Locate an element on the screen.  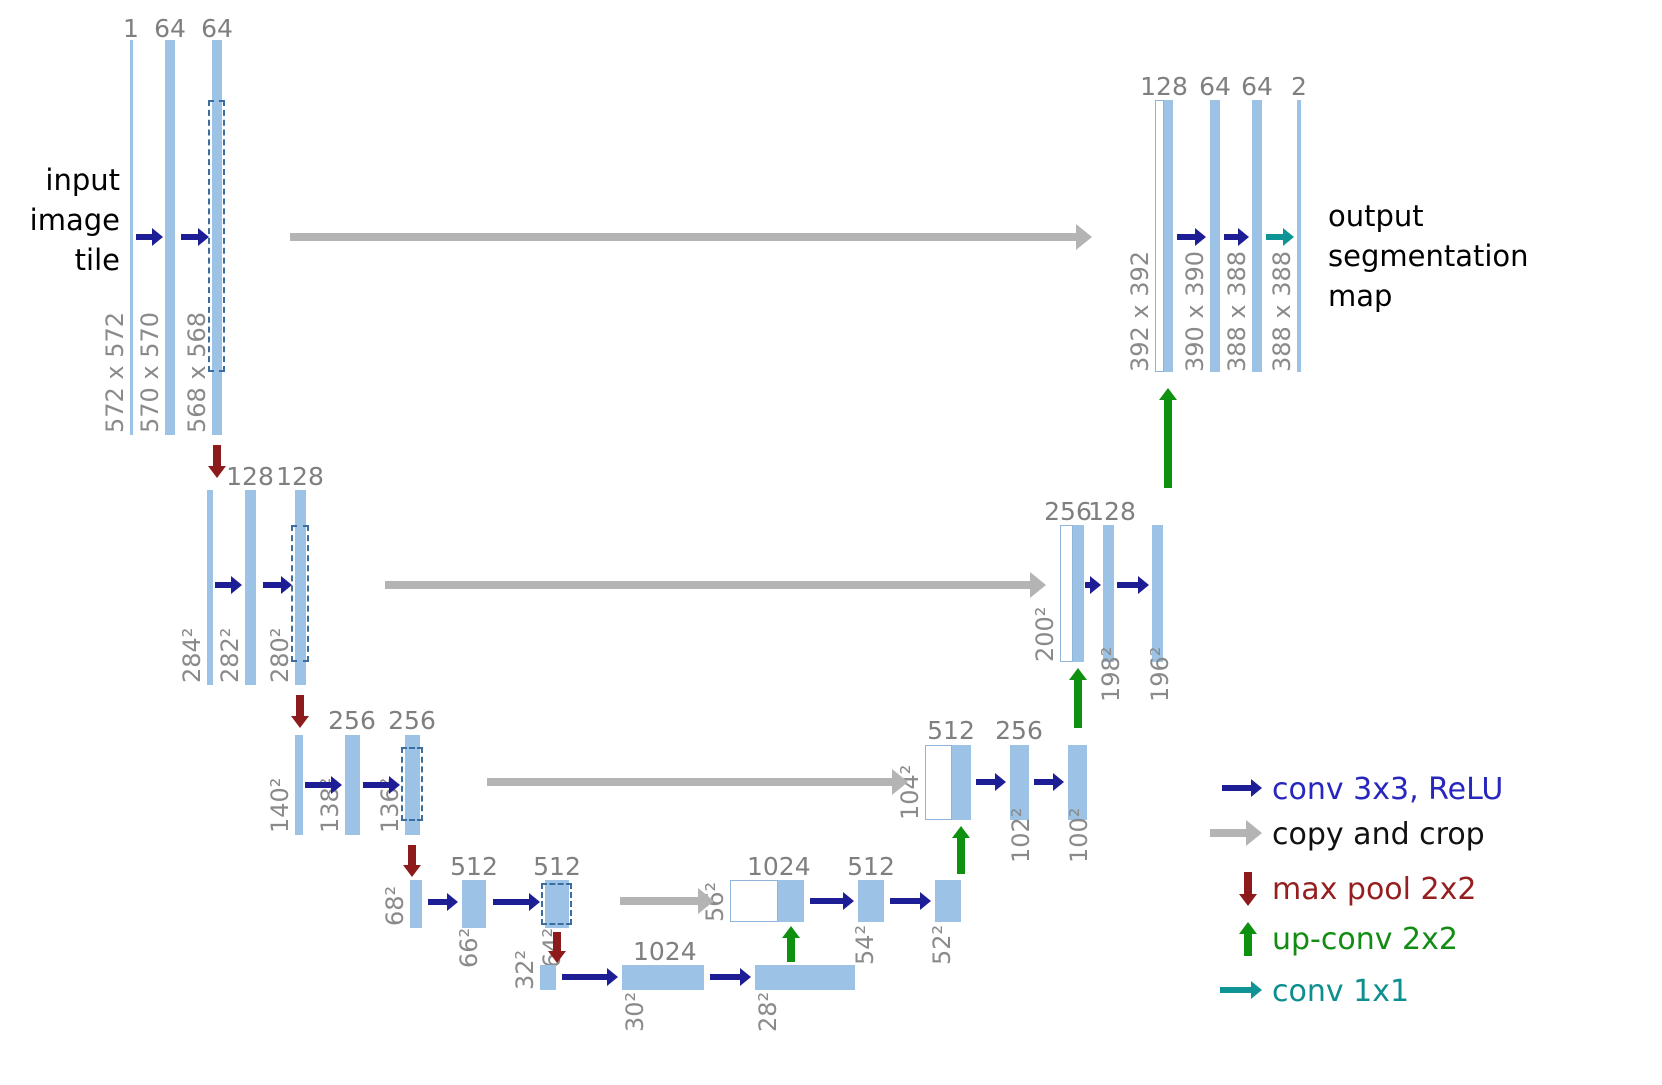
size-label: 200² is located at coordinates (1045, 634).